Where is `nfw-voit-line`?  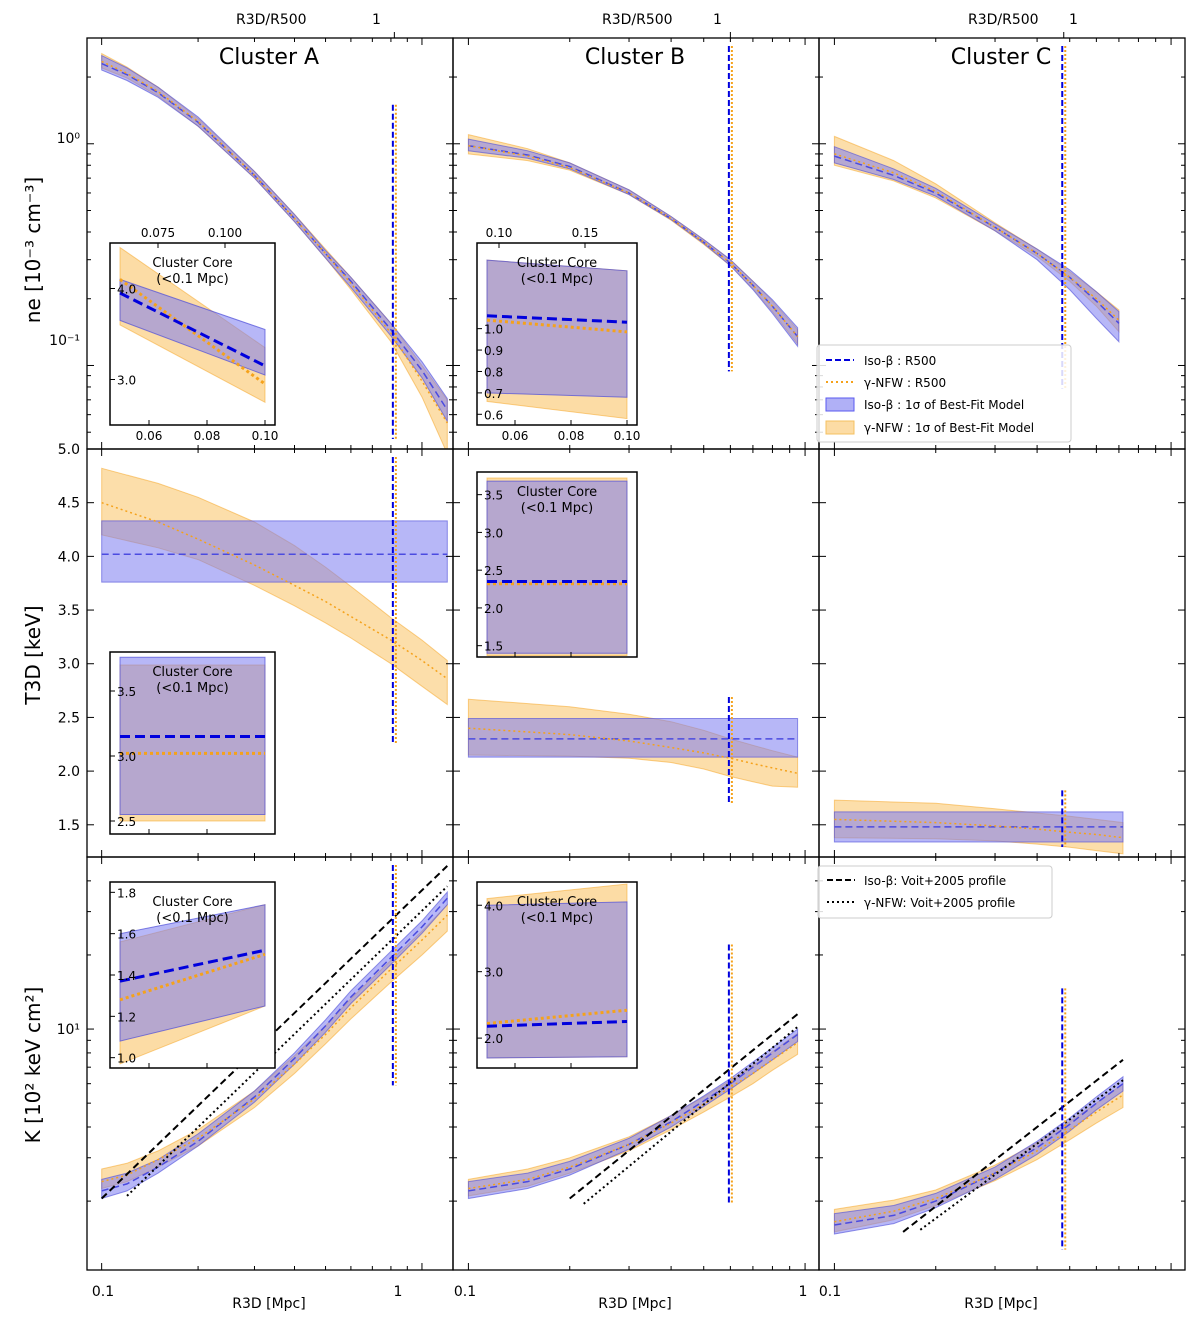
nfw-voit-line is located at coordinates (1021, 1155).